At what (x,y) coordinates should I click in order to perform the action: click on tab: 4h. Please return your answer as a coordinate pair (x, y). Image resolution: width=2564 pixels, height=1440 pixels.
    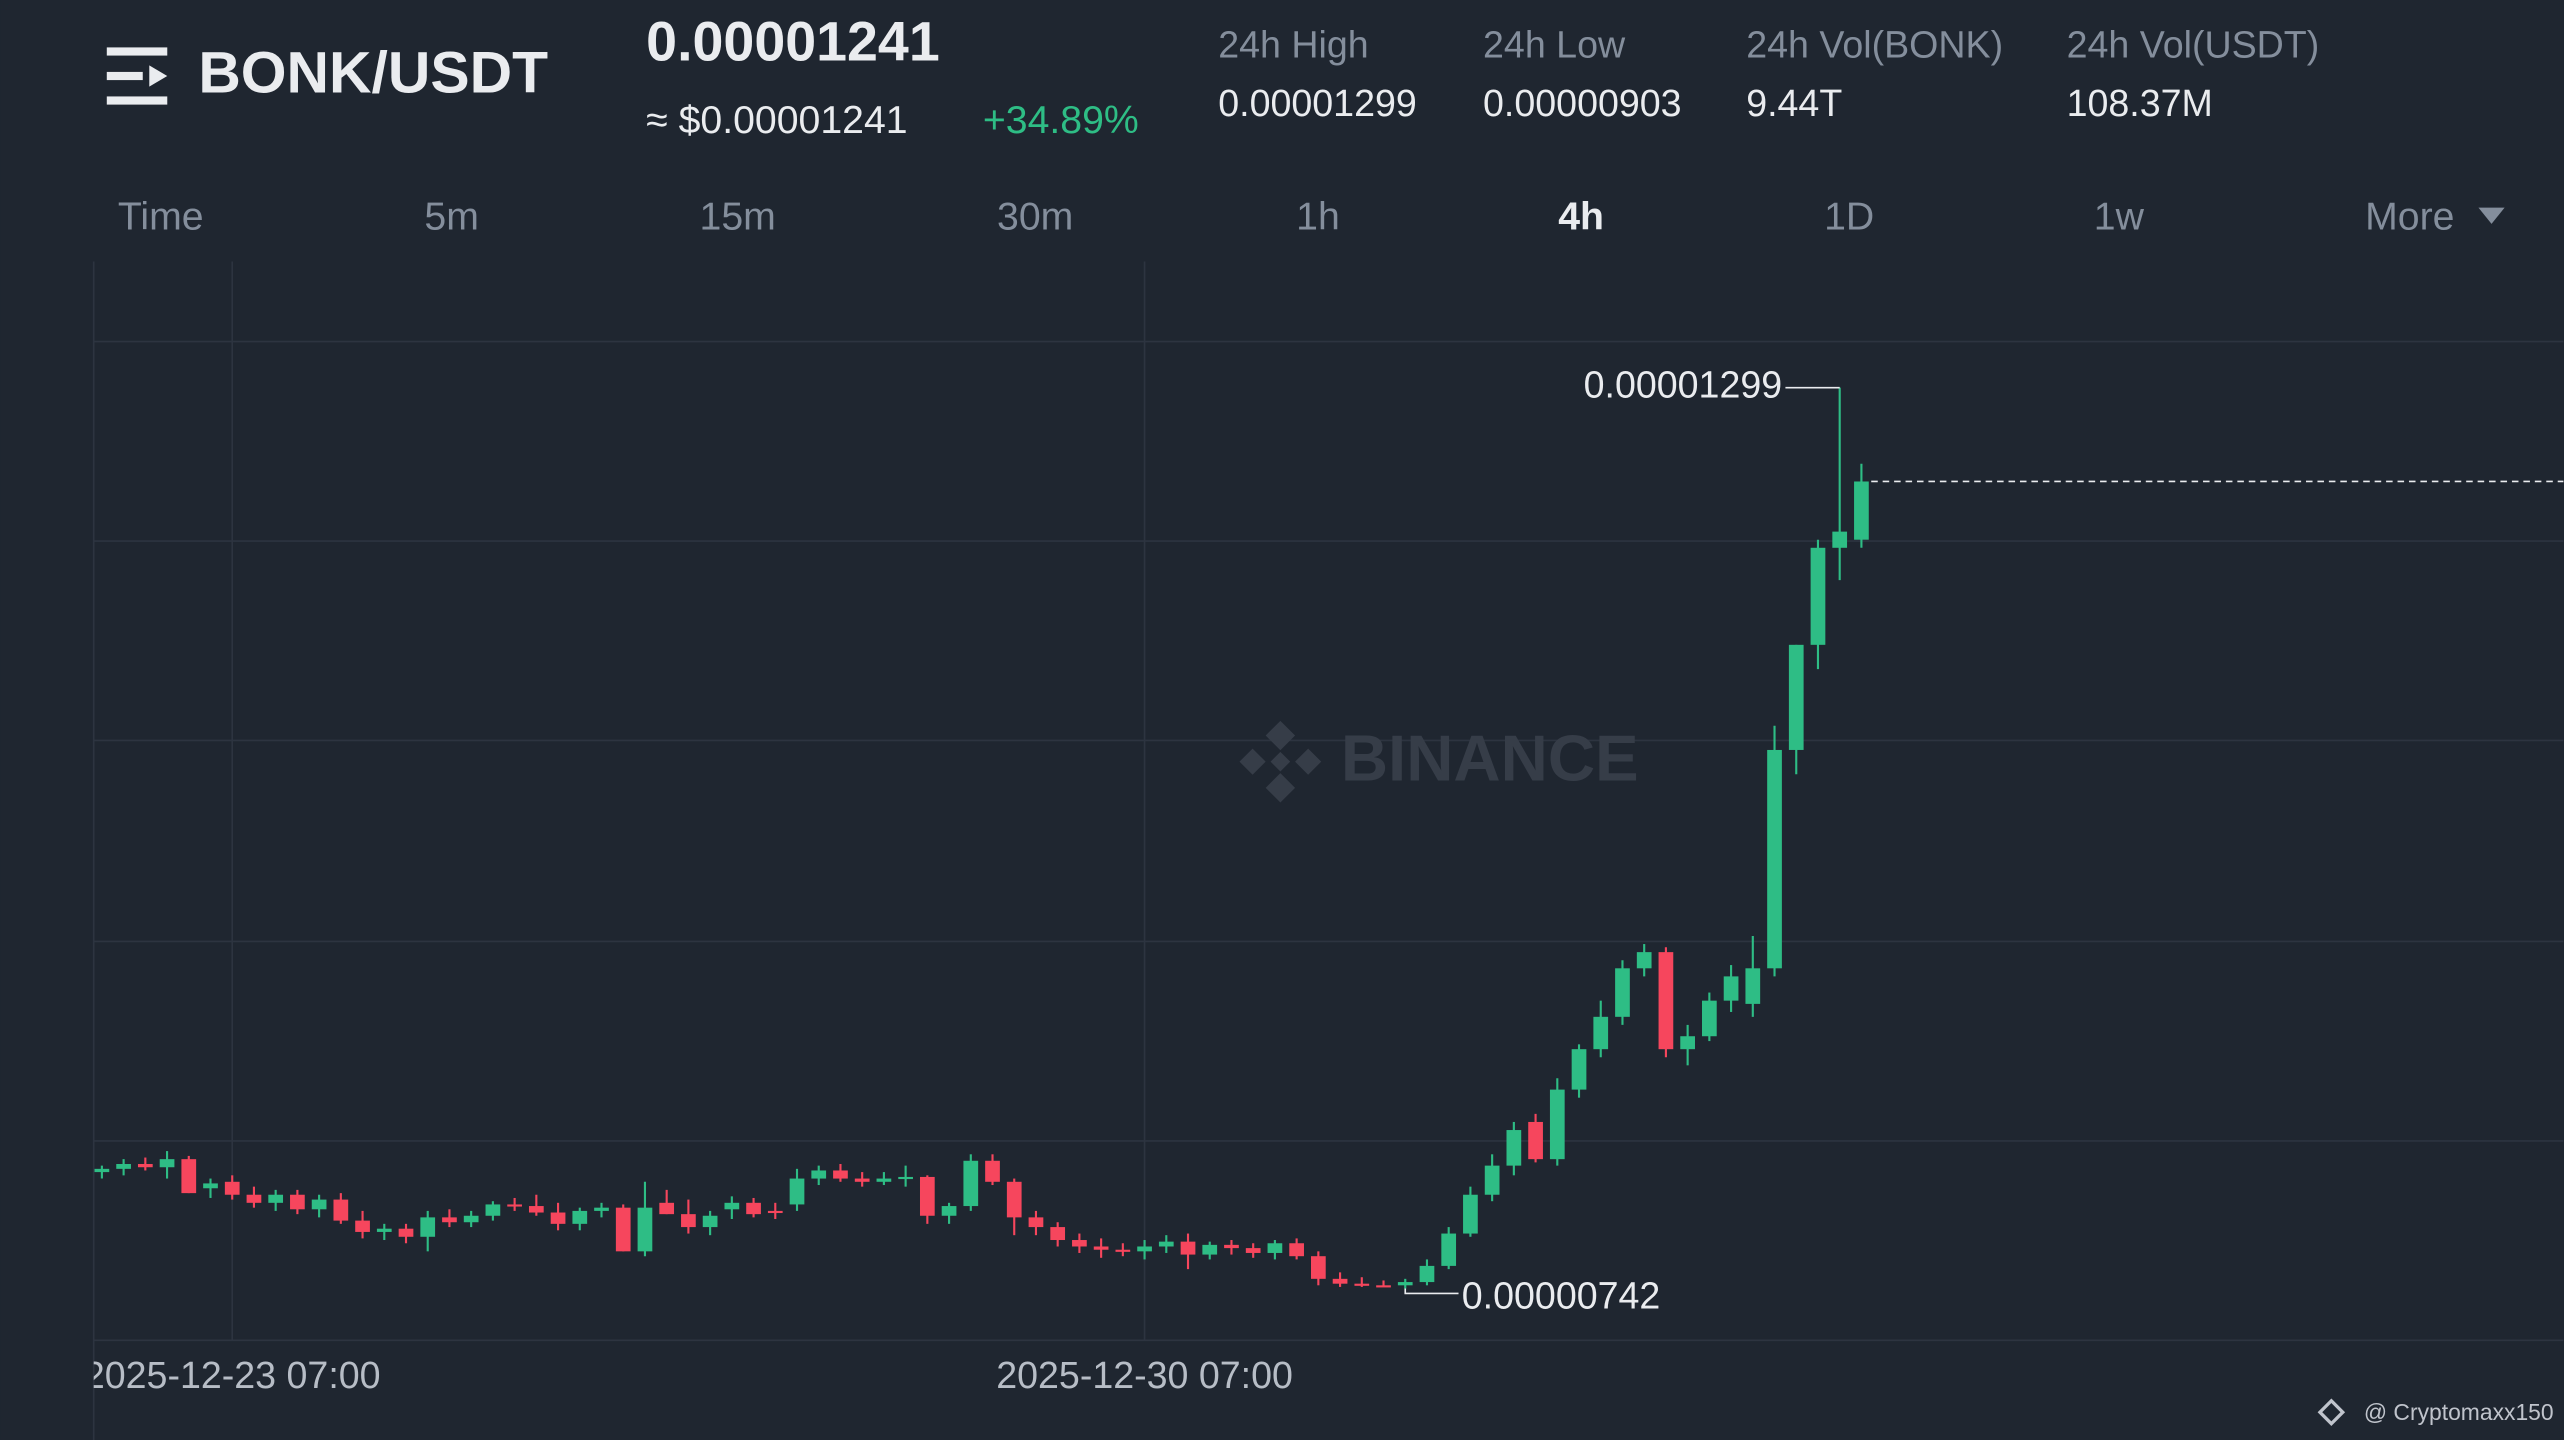
    Looking at the image, I should click on (1581, 216).